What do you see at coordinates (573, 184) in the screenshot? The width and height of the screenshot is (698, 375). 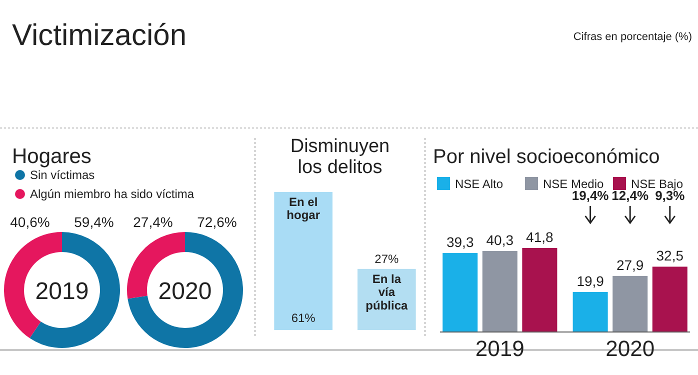 I see `legend-label: NSE Medio` at bounding box center [573, 184].